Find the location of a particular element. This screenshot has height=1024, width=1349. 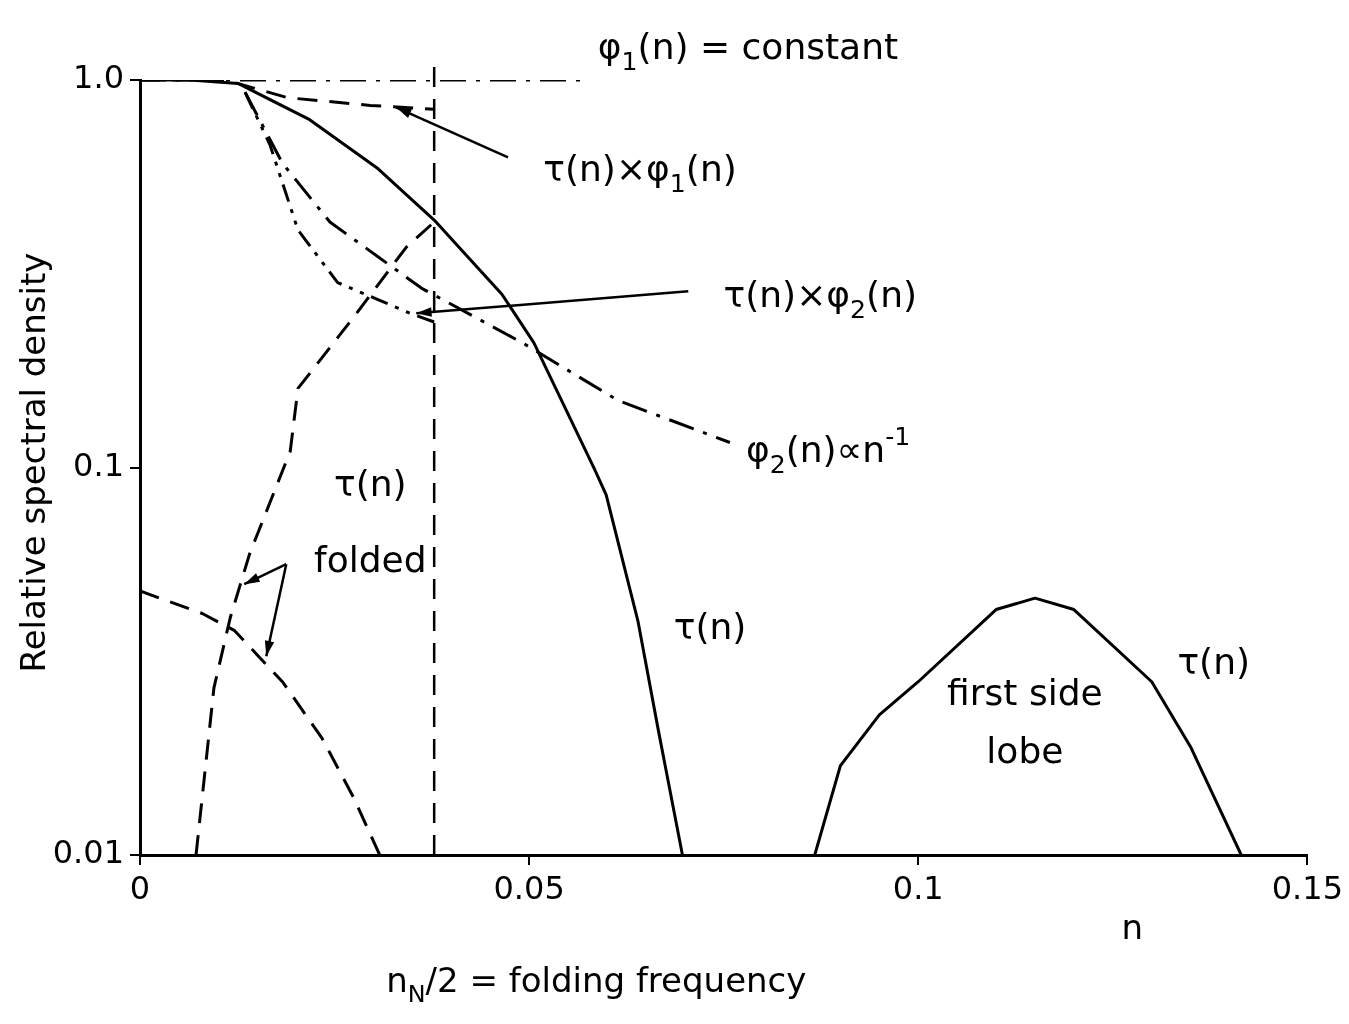

x-tick-label: 0.15 is located at coordinates (1307, 887).